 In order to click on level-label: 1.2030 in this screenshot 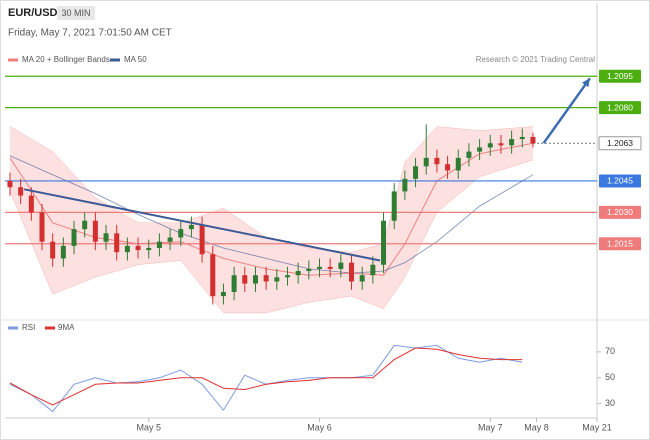, I will do `click(620, 212)`.